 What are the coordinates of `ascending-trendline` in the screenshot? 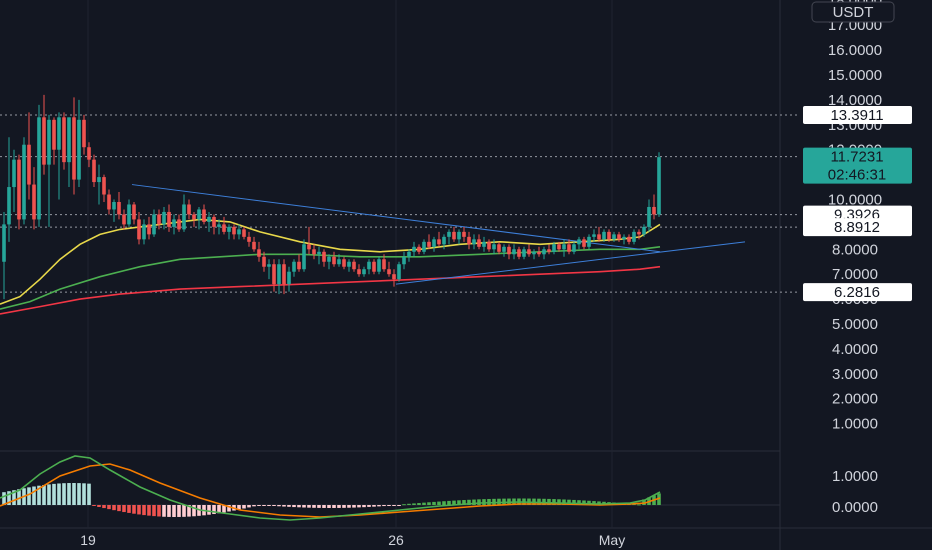 It's located at (570, 263).